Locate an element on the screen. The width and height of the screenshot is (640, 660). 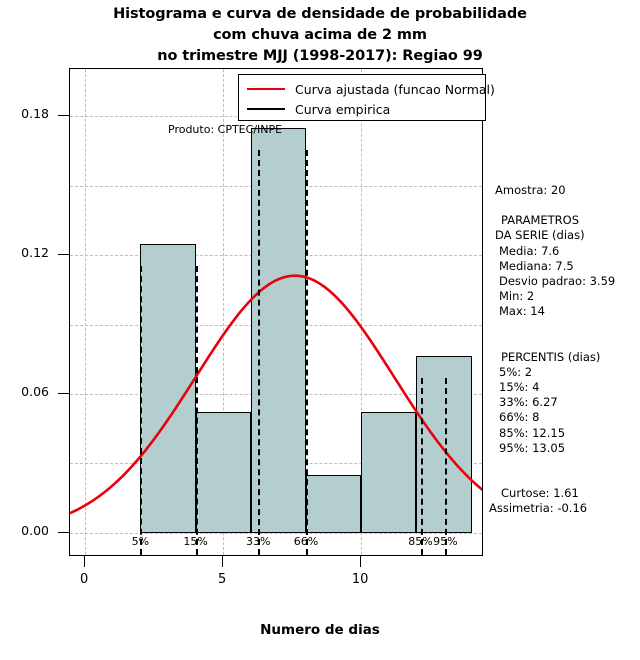
stat-p05: 5%: 2 is located at coordinates (516, 371).